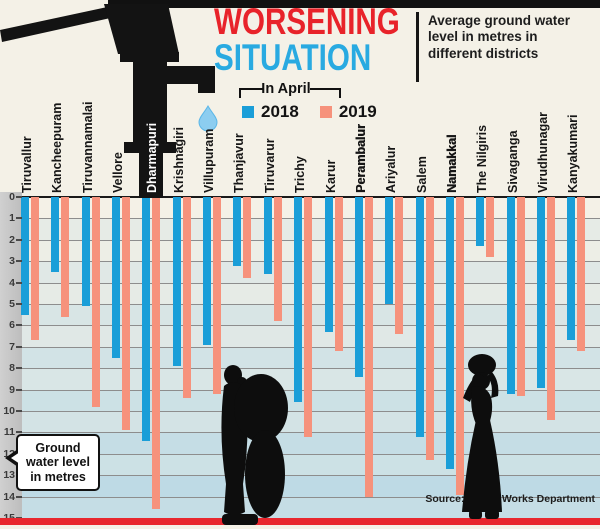 This screenshot has width=600, height=529. I want to click on category-label-salem: Salem, so click(421, 174).